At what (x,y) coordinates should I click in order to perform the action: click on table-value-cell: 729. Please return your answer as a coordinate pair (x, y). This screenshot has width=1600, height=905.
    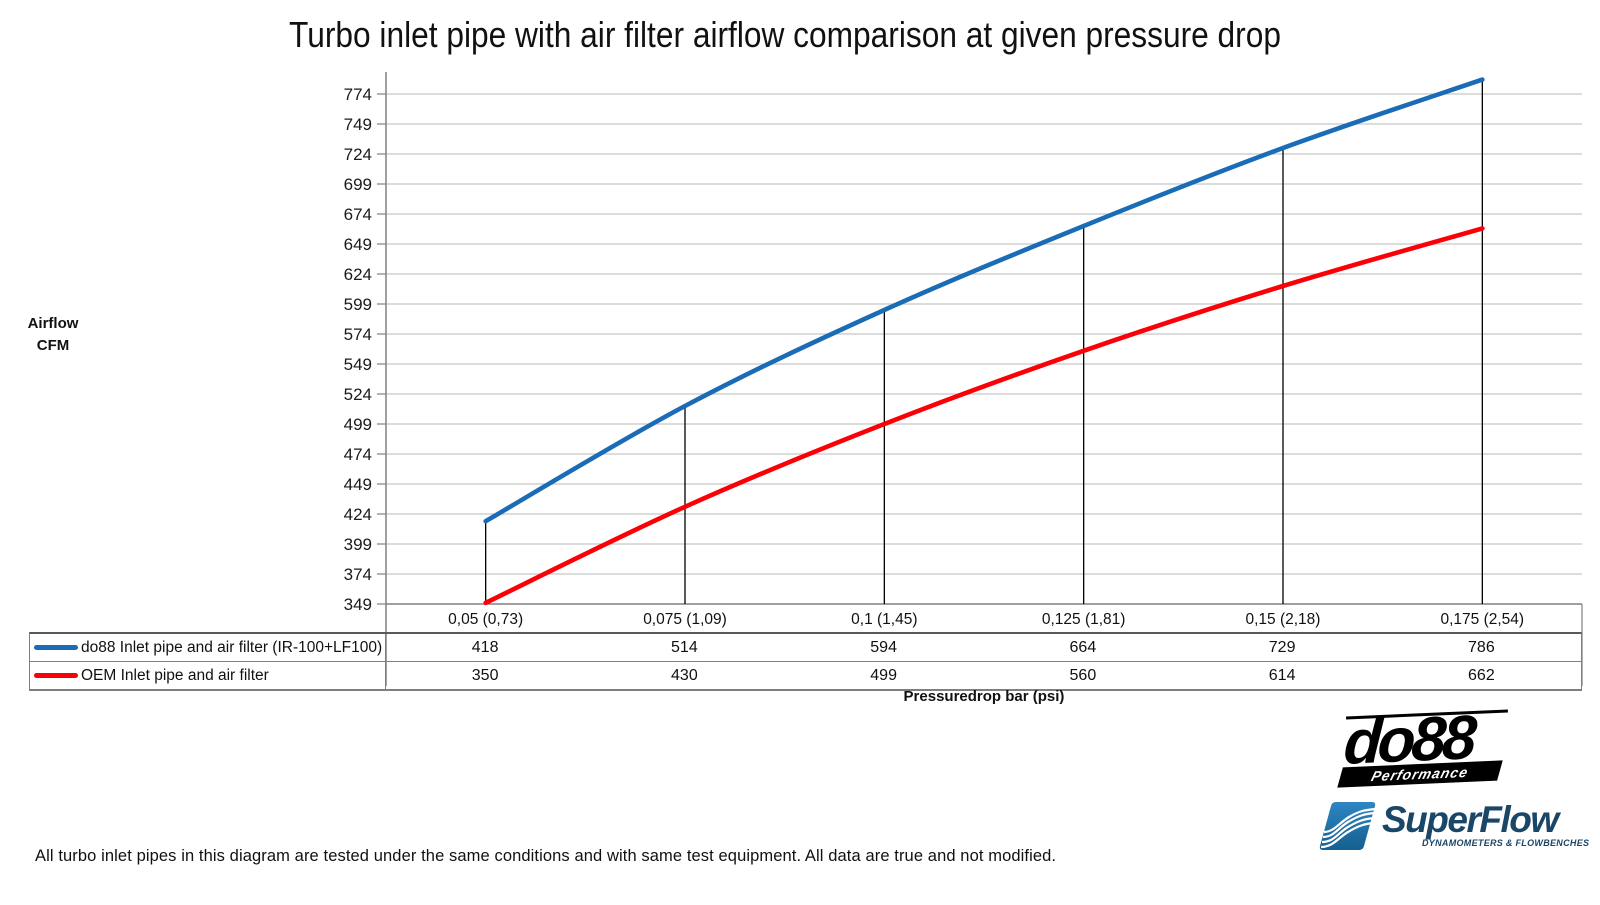
    Looking at the image, I should click on (1282, 647).